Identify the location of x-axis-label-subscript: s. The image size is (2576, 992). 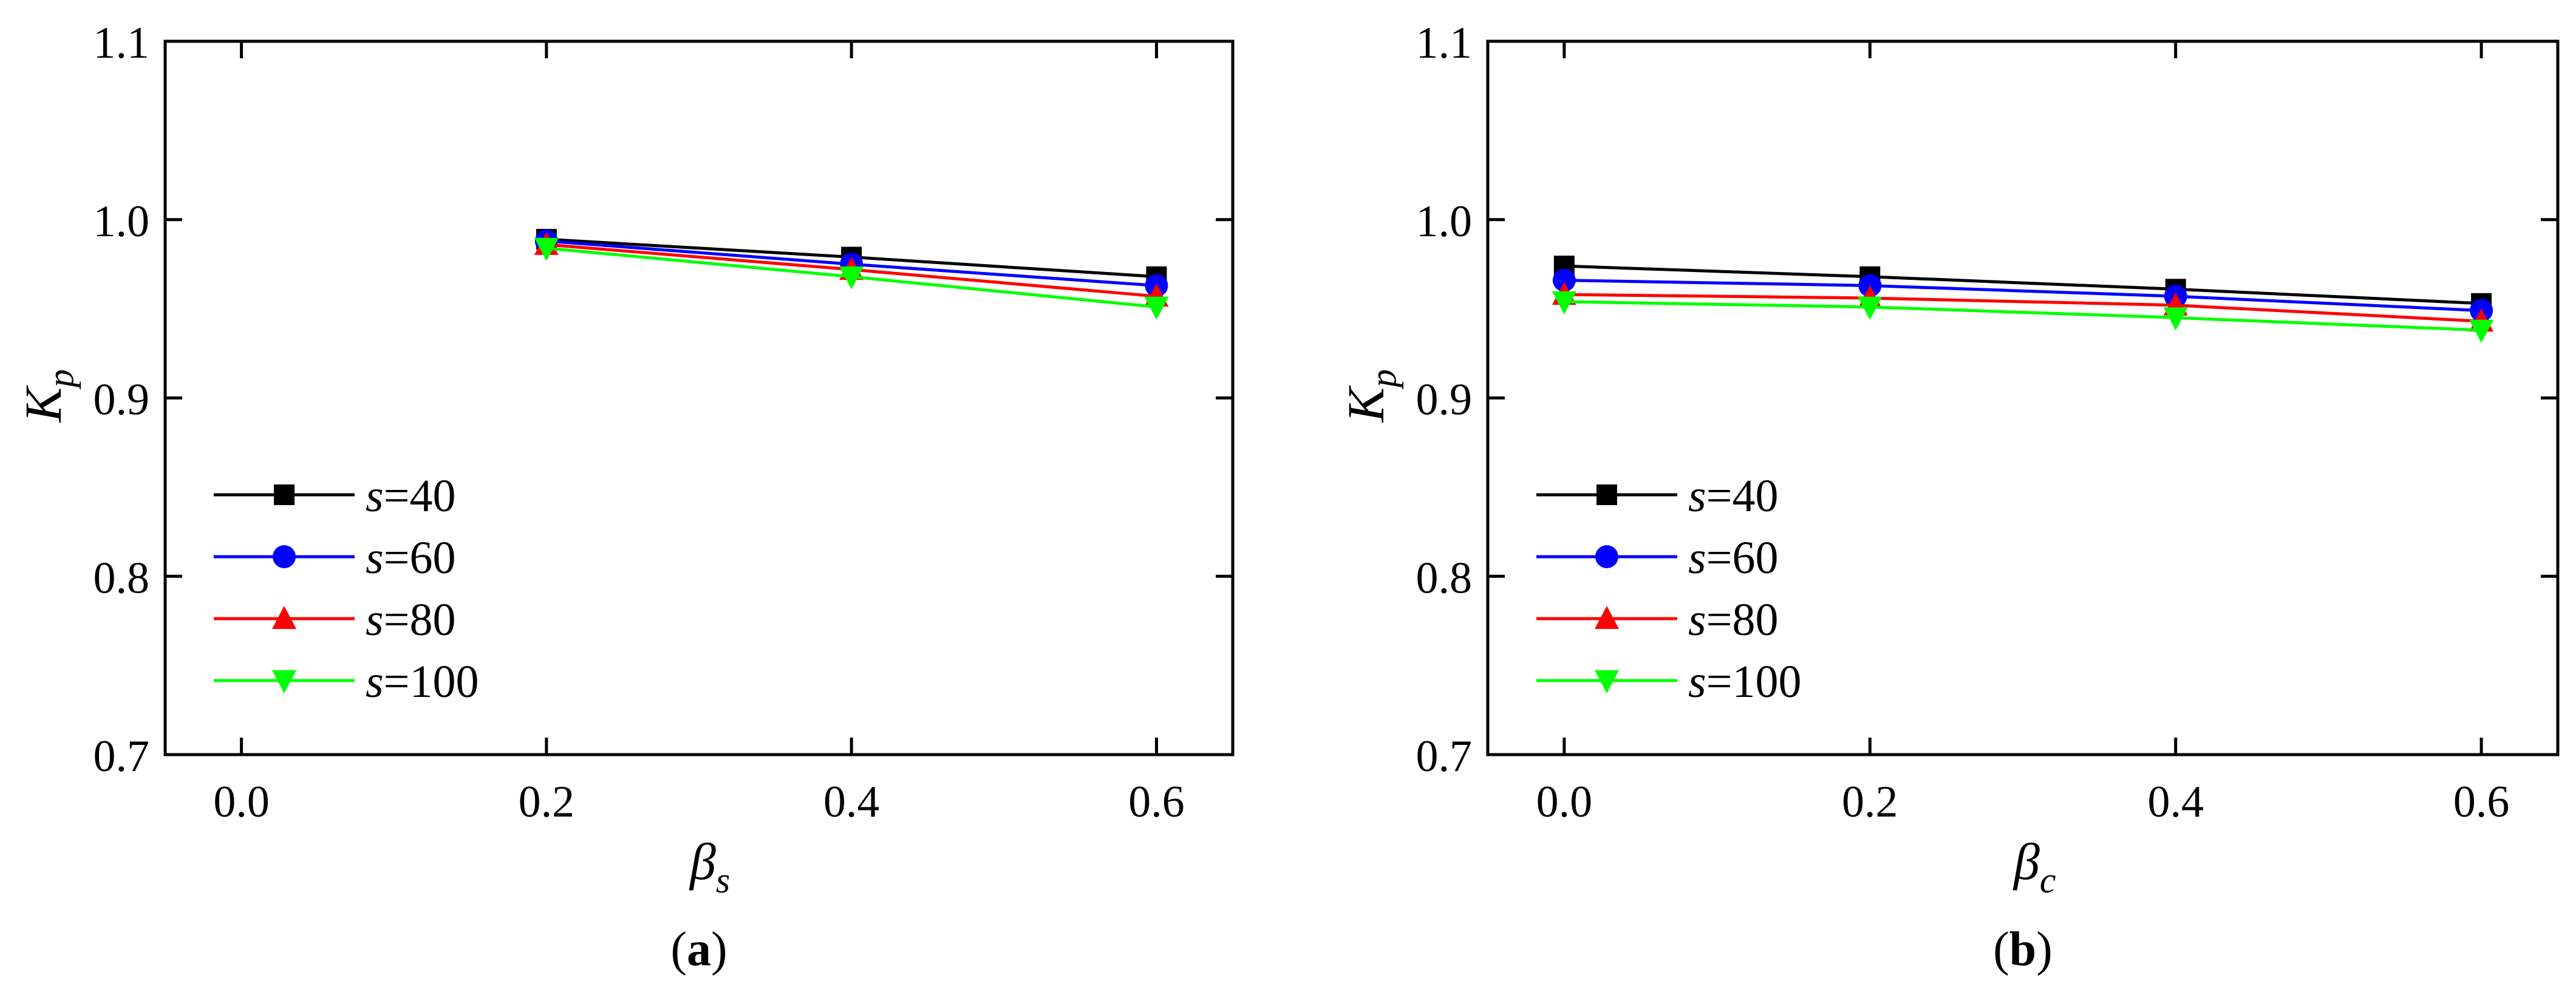
(723, 880).